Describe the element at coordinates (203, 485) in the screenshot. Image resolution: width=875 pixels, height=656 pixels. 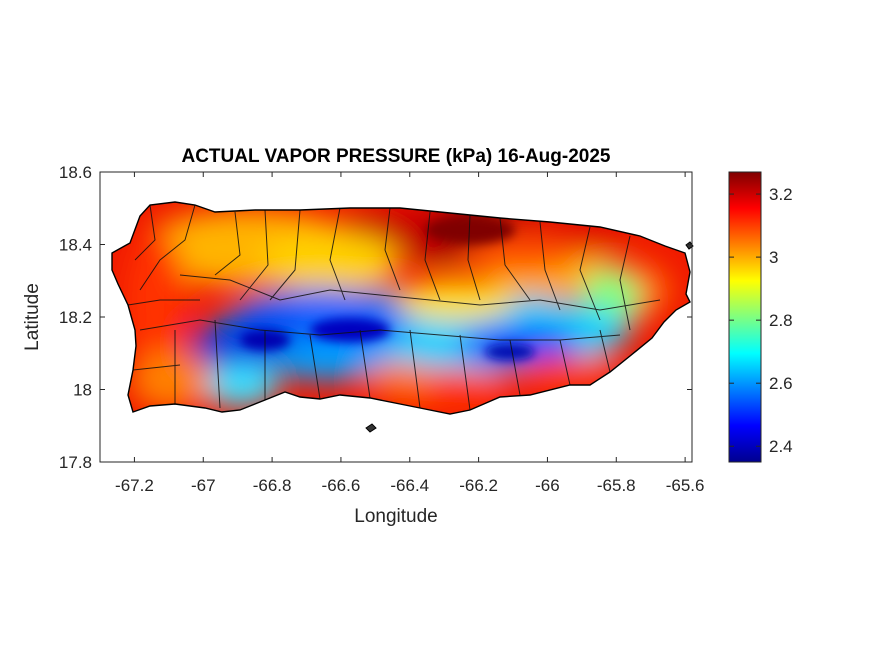
I see `x-tick-label: -67` at that location.